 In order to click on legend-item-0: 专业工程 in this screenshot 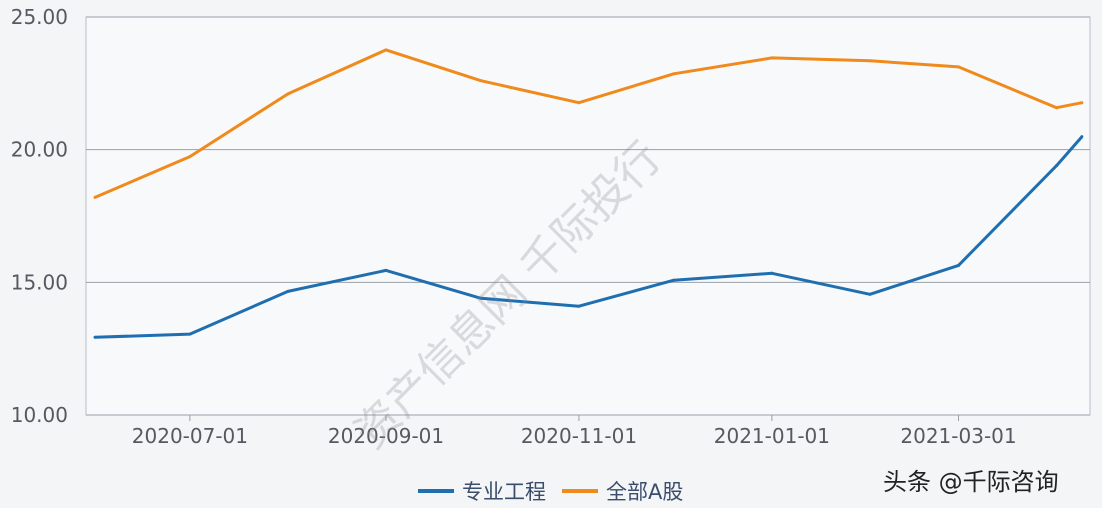, I will do `click(482, 491)`.